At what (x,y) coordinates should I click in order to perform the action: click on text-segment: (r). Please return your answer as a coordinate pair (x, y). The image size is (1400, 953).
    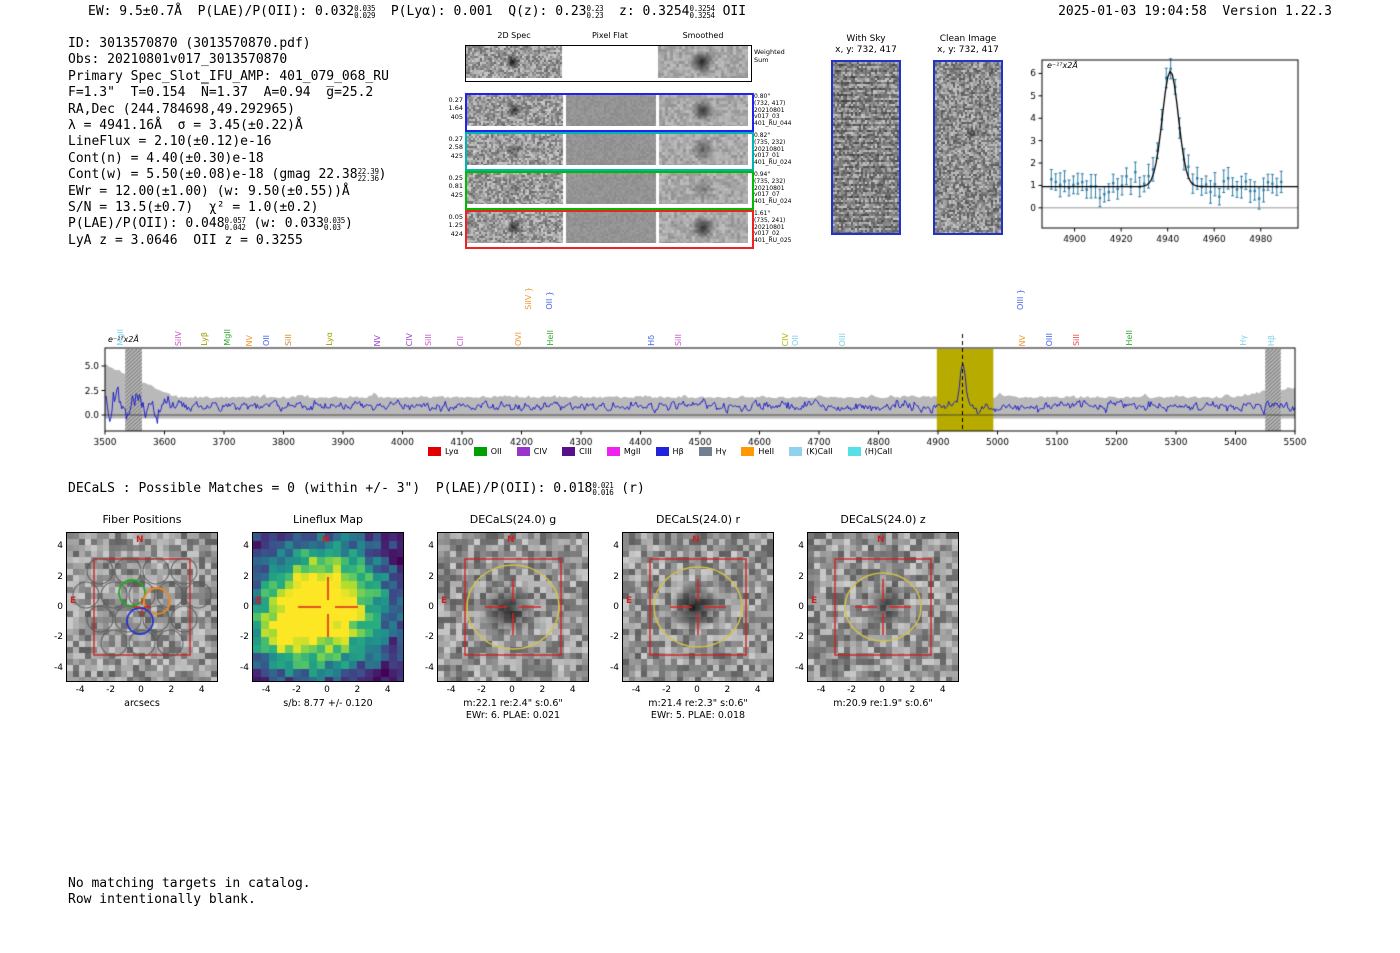
    Looking at the image, I should click on (629, 488).